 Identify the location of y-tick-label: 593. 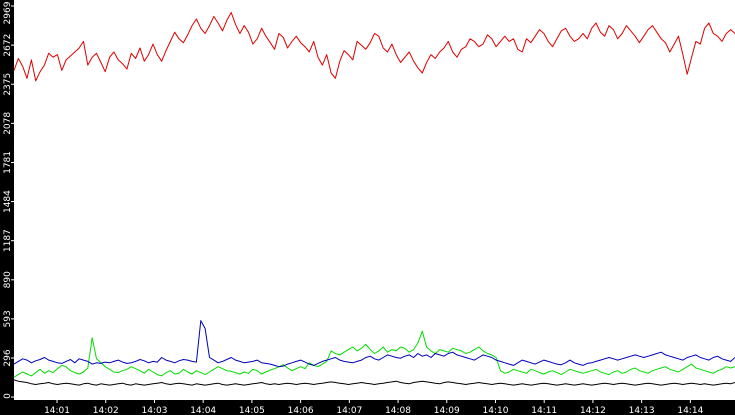
(8, 318).